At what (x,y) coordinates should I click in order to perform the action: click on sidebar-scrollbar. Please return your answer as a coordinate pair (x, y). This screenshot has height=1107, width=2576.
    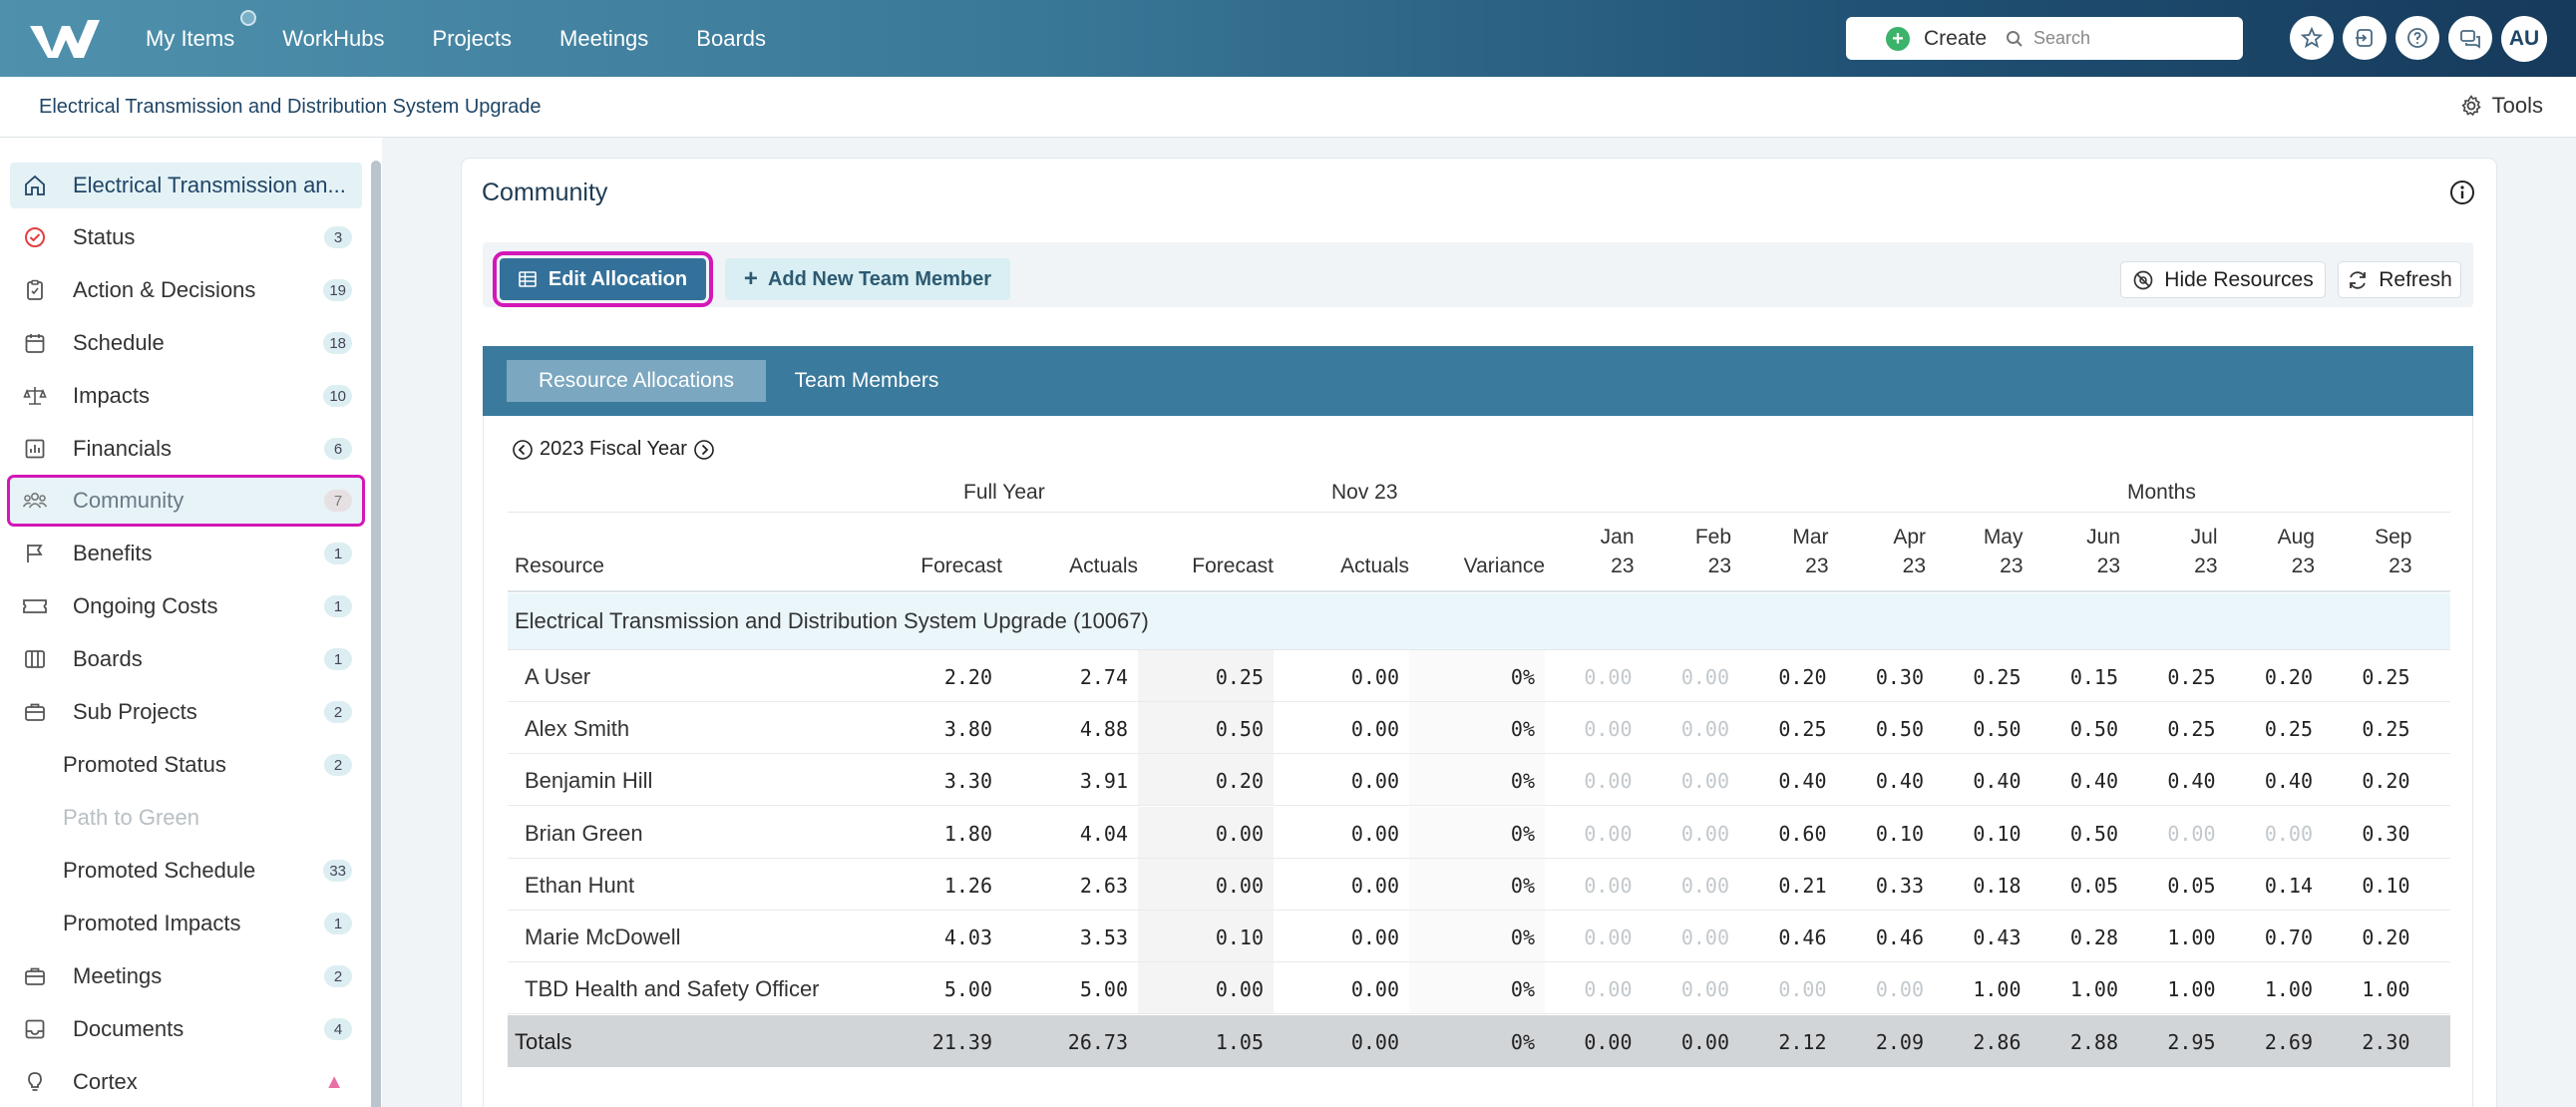
    Looking at the image, I should click on (376, 634).